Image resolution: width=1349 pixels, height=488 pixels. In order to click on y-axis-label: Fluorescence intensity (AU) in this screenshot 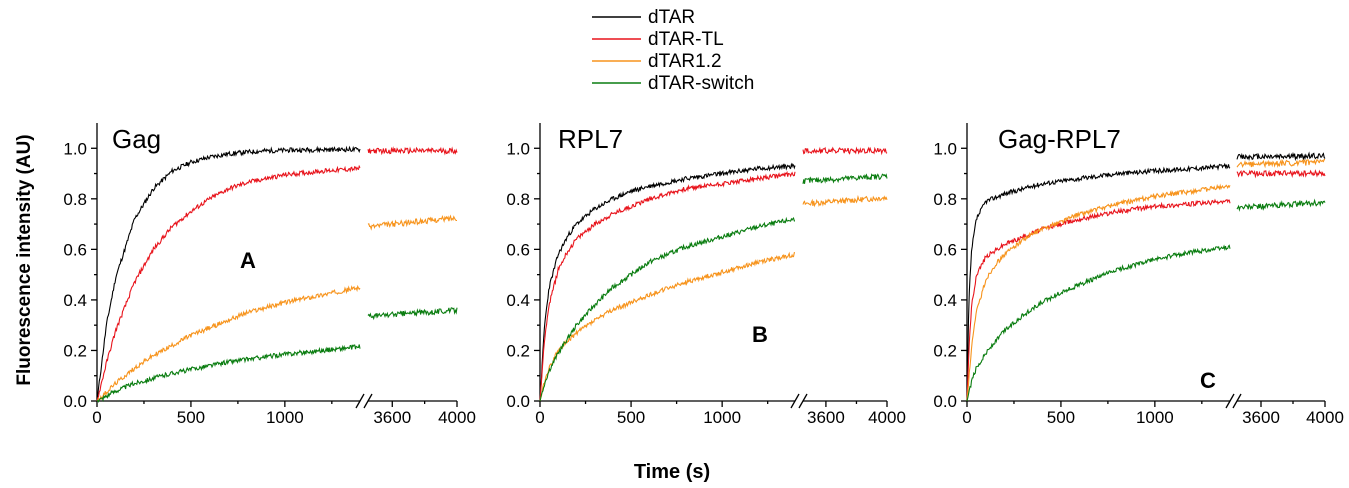, I will do `click(24, 259)`.